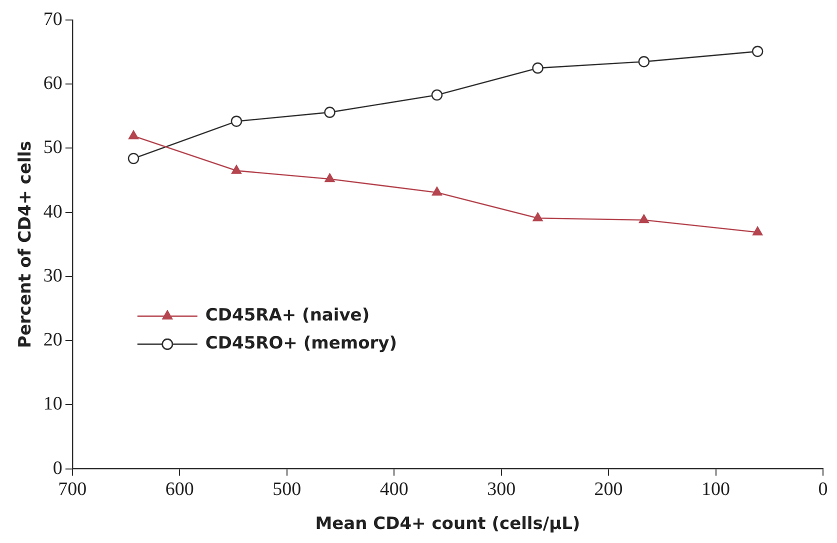 The height and width of the screenshot is (543, 837). Describe the element at coordinates (52, 211) in the screenshot. I see `y-tick-label: 40` at that location.